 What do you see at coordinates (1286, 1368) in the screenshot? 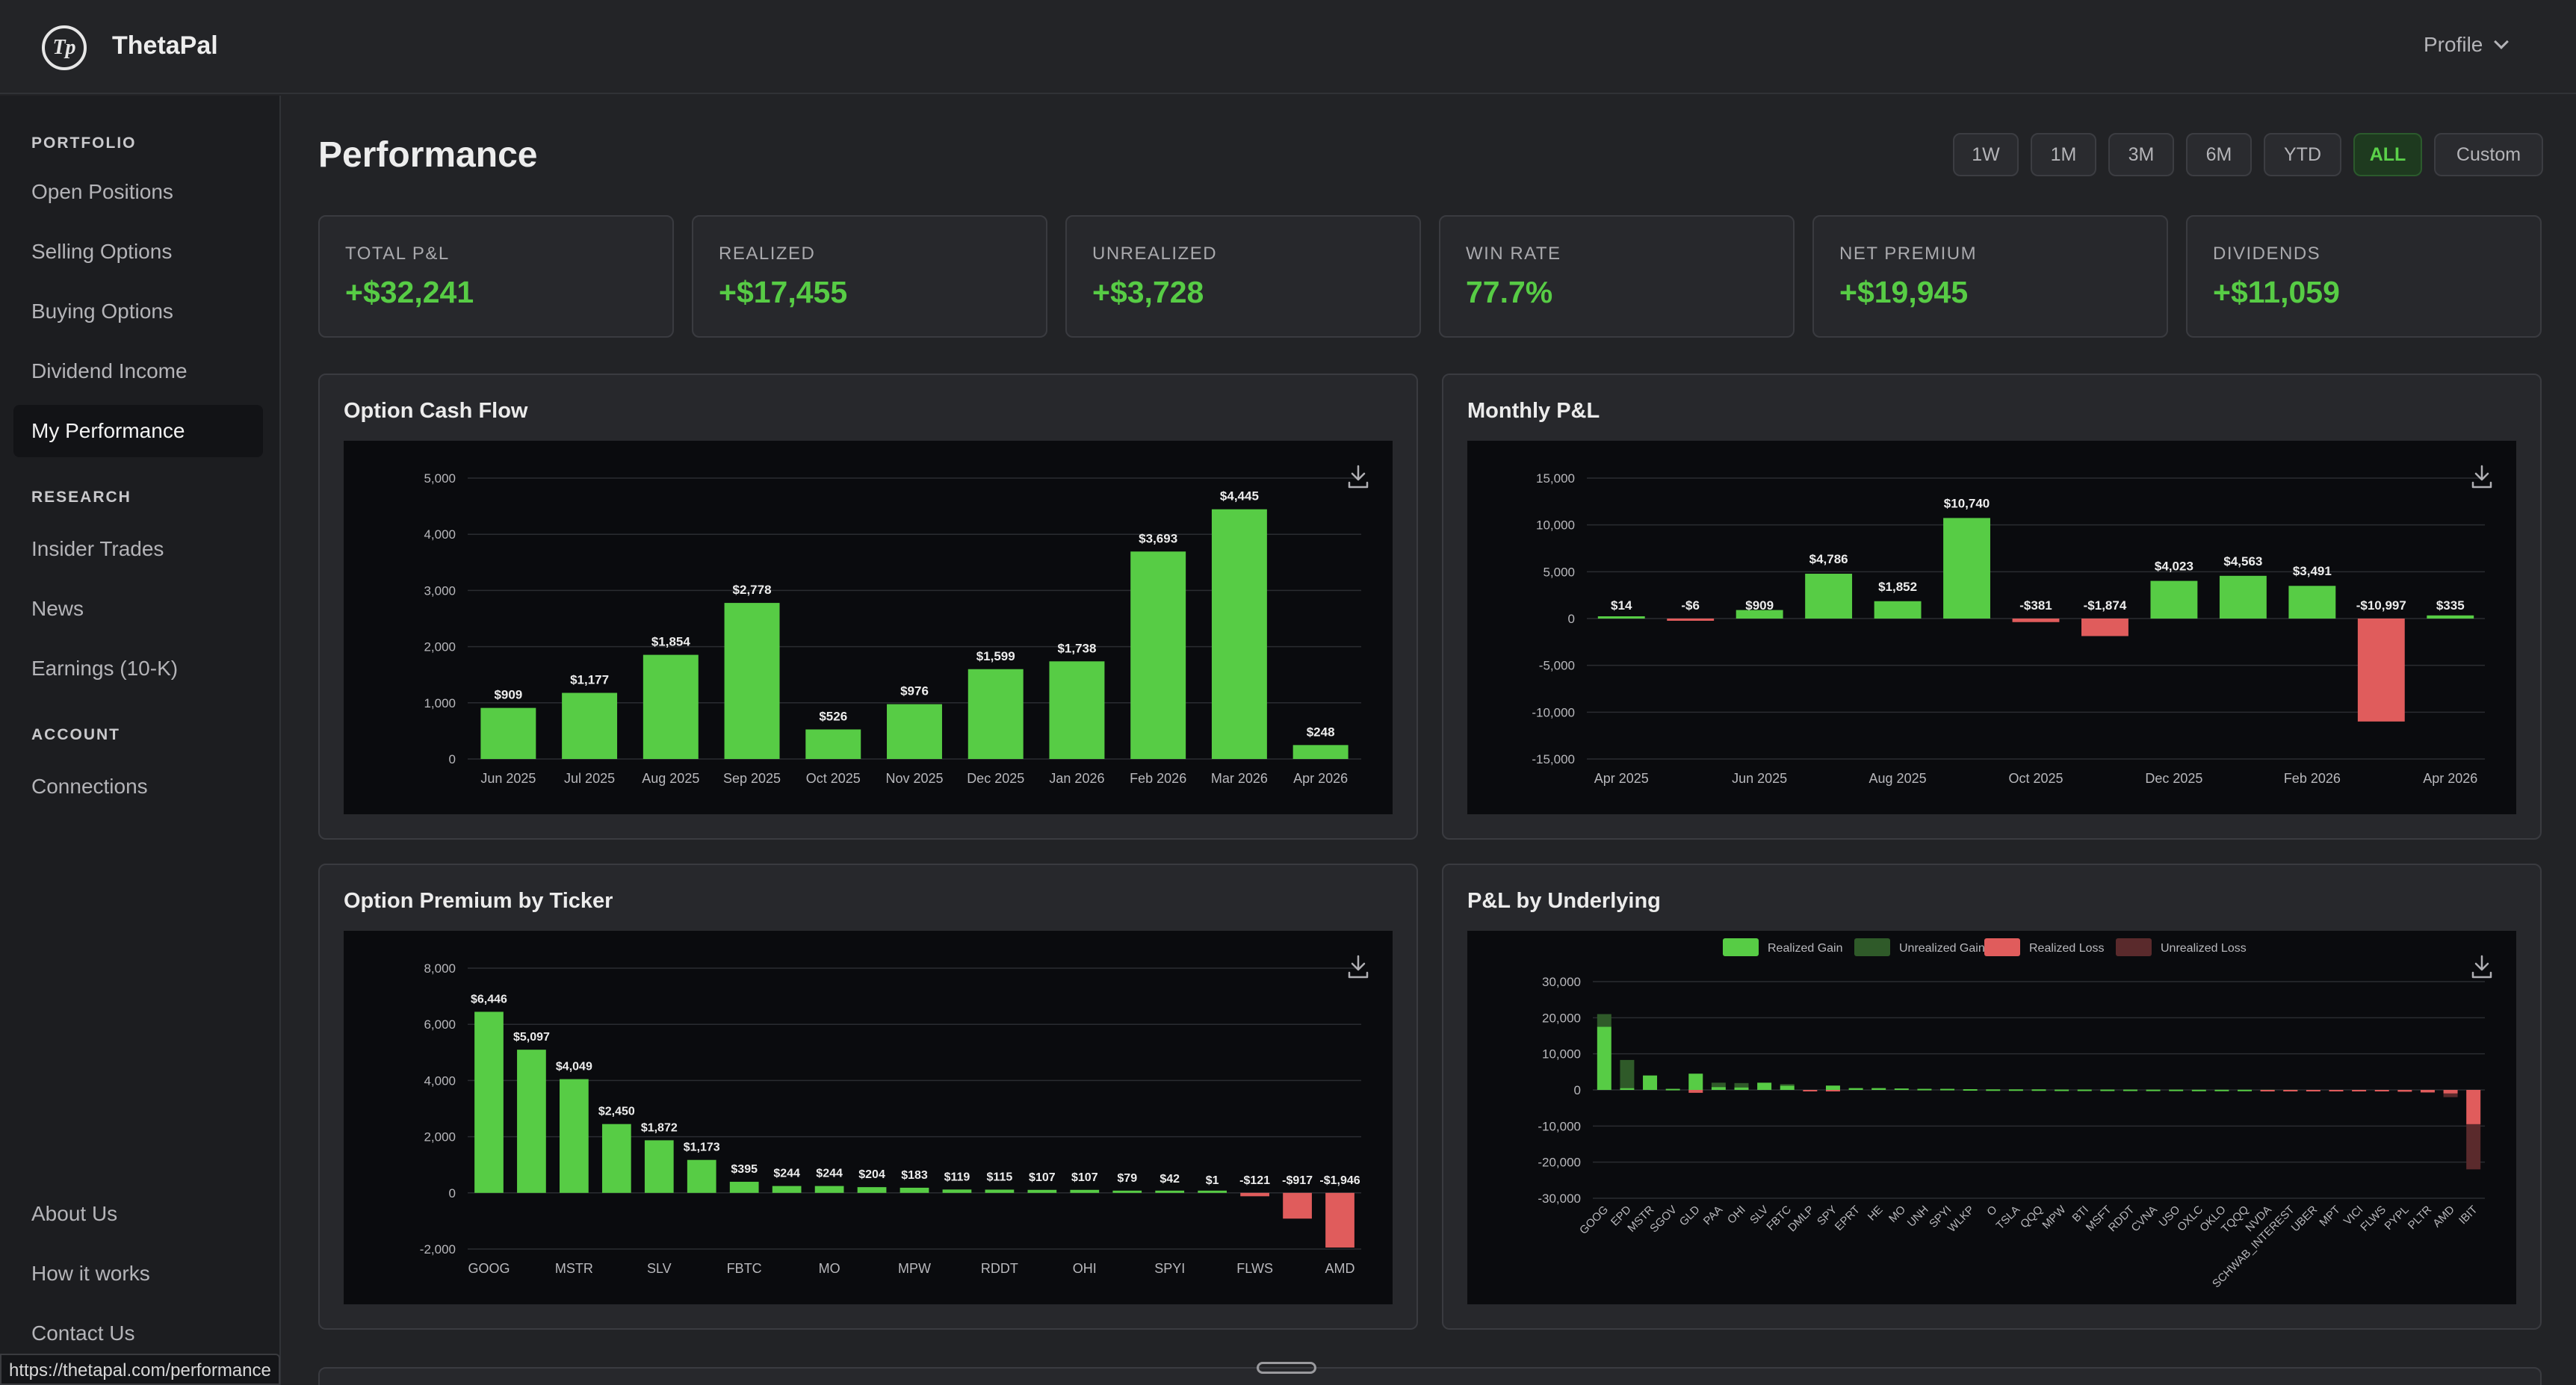
I see `scroll-handle` at bounding box center [1286, 1368].